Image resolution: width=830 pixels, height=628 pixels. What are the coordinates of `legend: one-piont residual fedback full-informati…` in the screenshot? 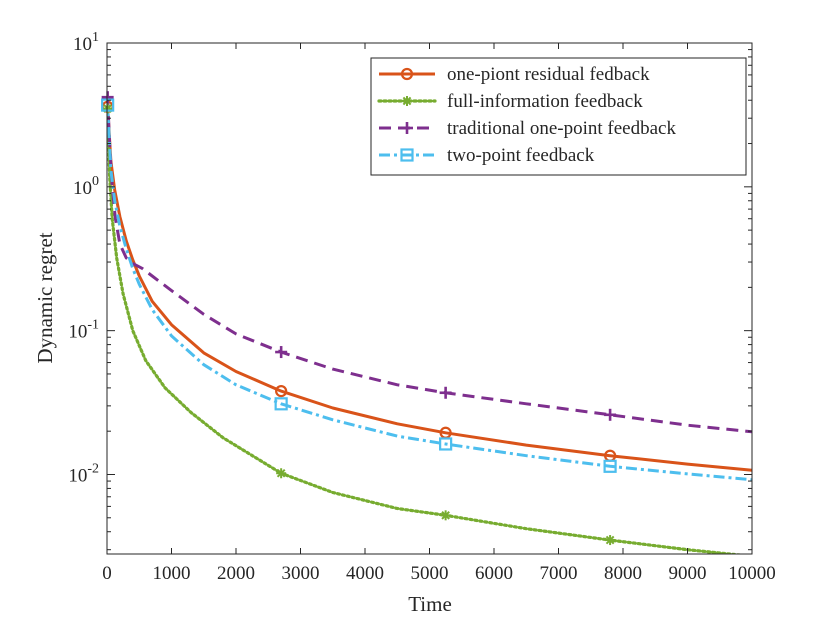 It's located at (558, 116).